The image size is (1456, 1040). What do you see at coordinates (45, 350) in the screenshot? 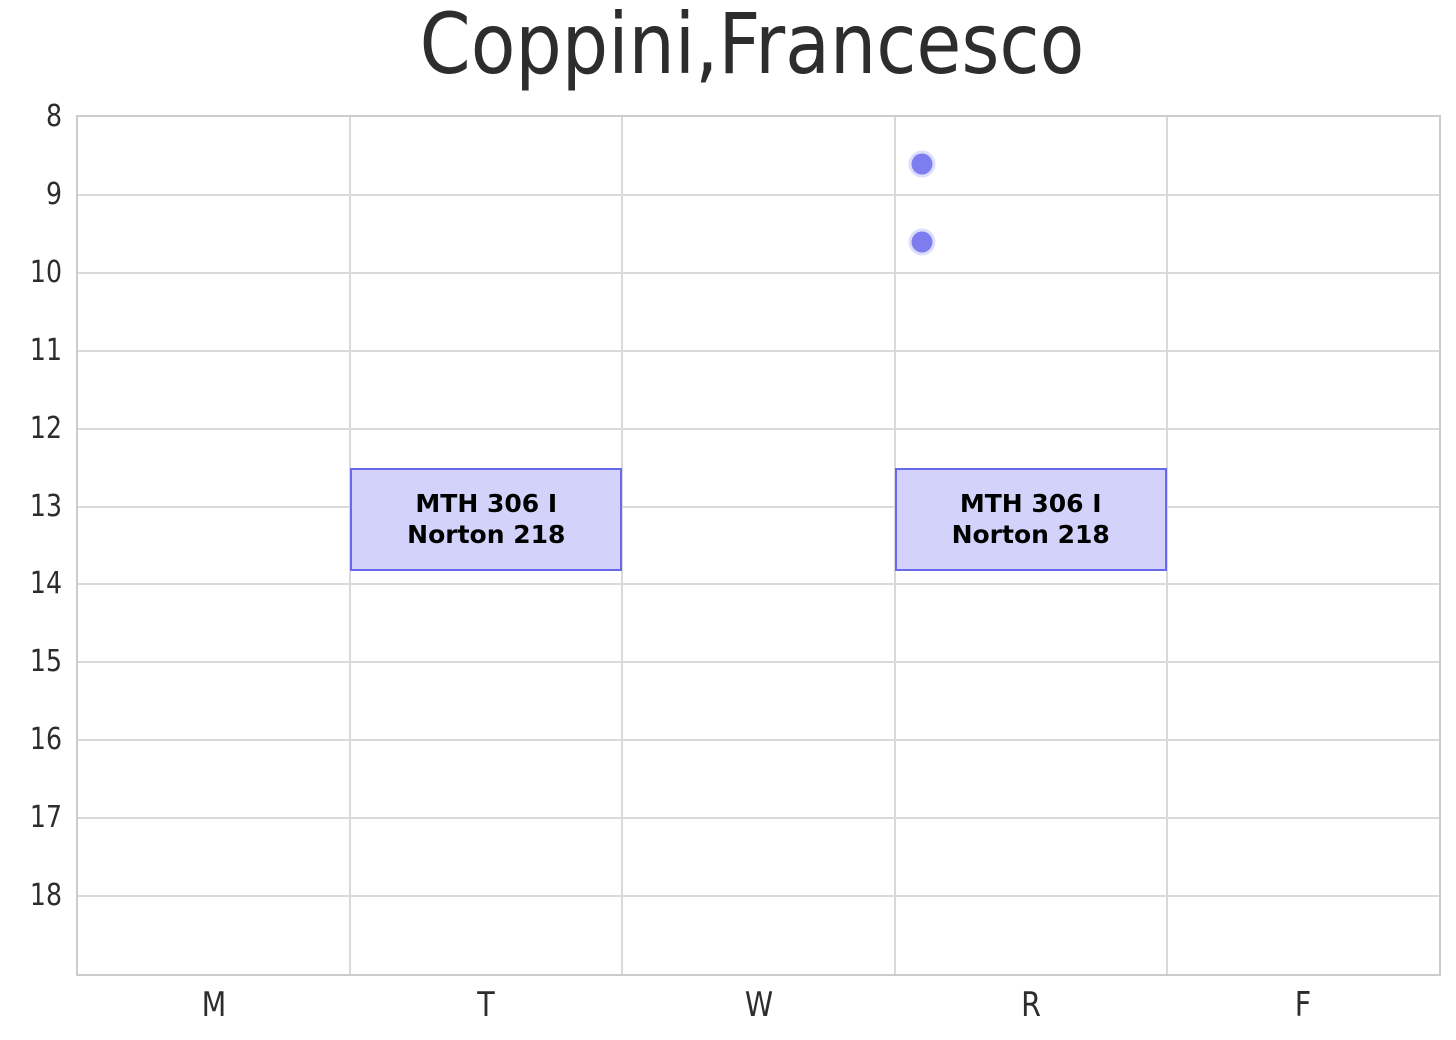
I see `y-tick-label: 11` at bounding box center [45, 350].